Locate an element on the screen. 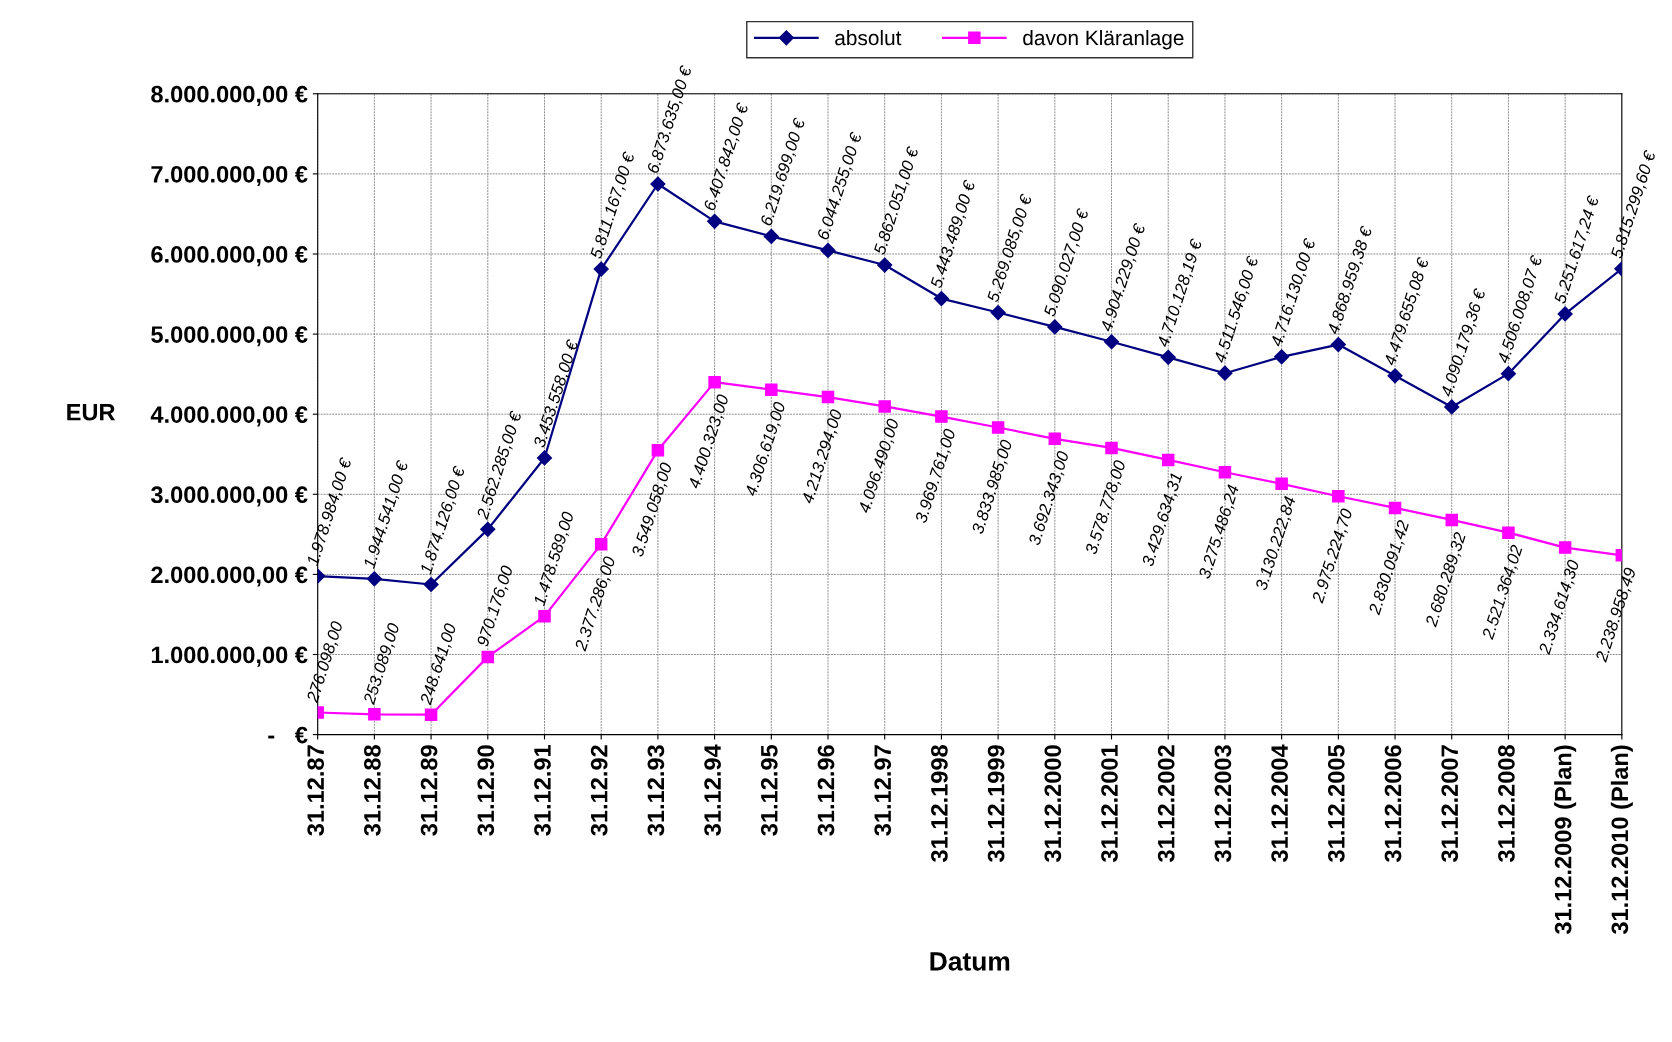 This screenshot has width=1672, height=1042. y-tick-label: 5.000.000,00 € is located at coordinates (229, 336).